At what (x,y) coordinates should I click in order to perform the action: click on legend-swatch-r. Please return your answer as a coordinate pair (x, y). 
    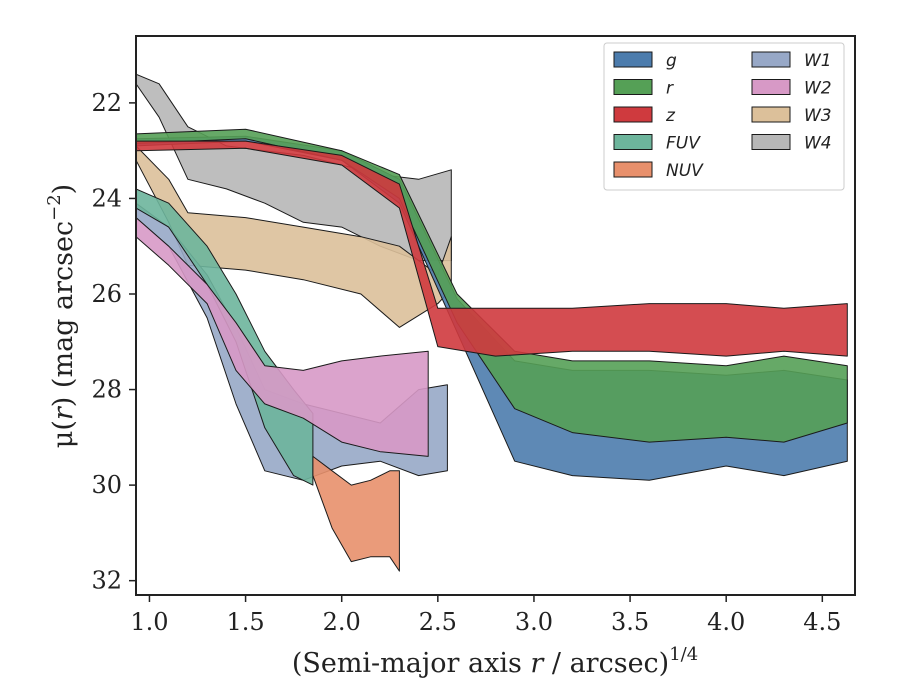
    Looking at the image, I should click on (633, 87).